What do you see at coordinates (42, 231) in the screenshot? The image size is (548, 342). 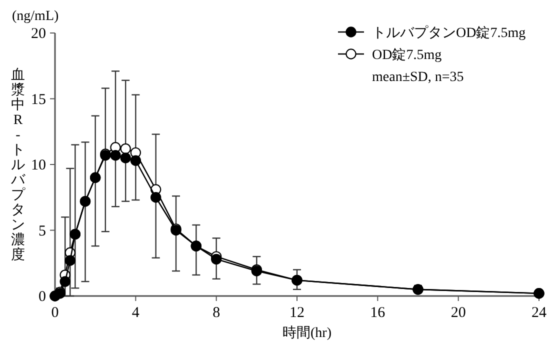 I see `y-tick-label: 5` at bounding box center [42, 231].